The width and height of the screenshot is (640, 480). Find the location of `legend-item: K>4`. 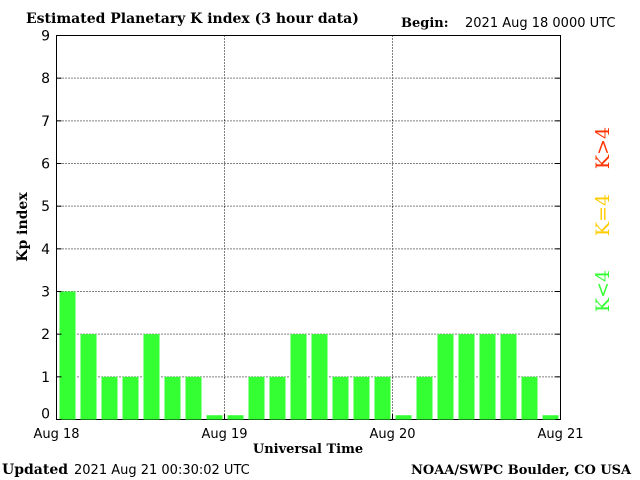

legend-item: K>4 is located at coordinates (603, 148).